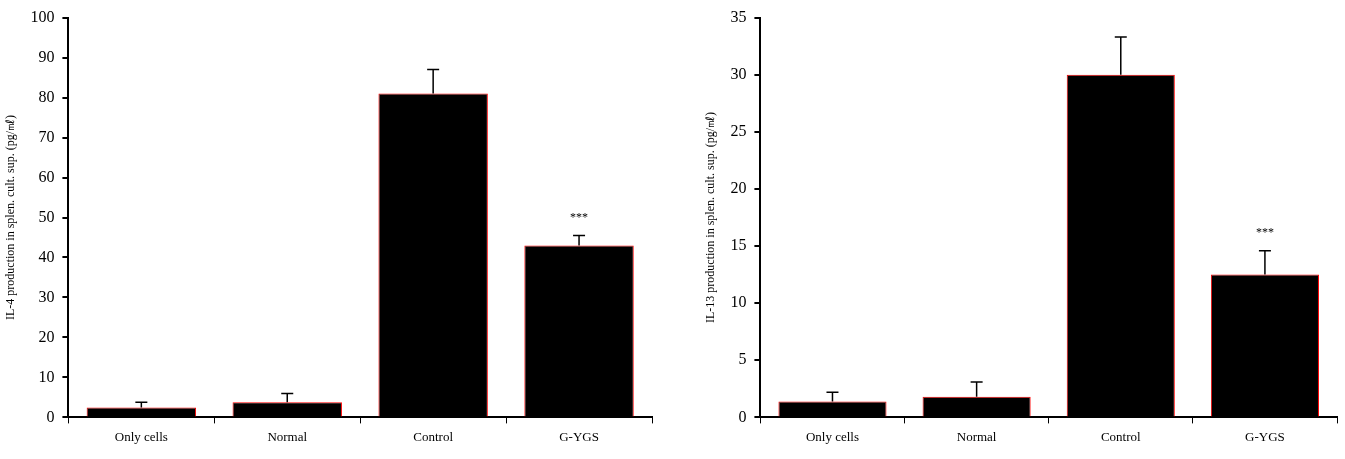  Describe the element at coordinates (738, 131) in the screenshot. I see `y-tick-label: 25` at that location.